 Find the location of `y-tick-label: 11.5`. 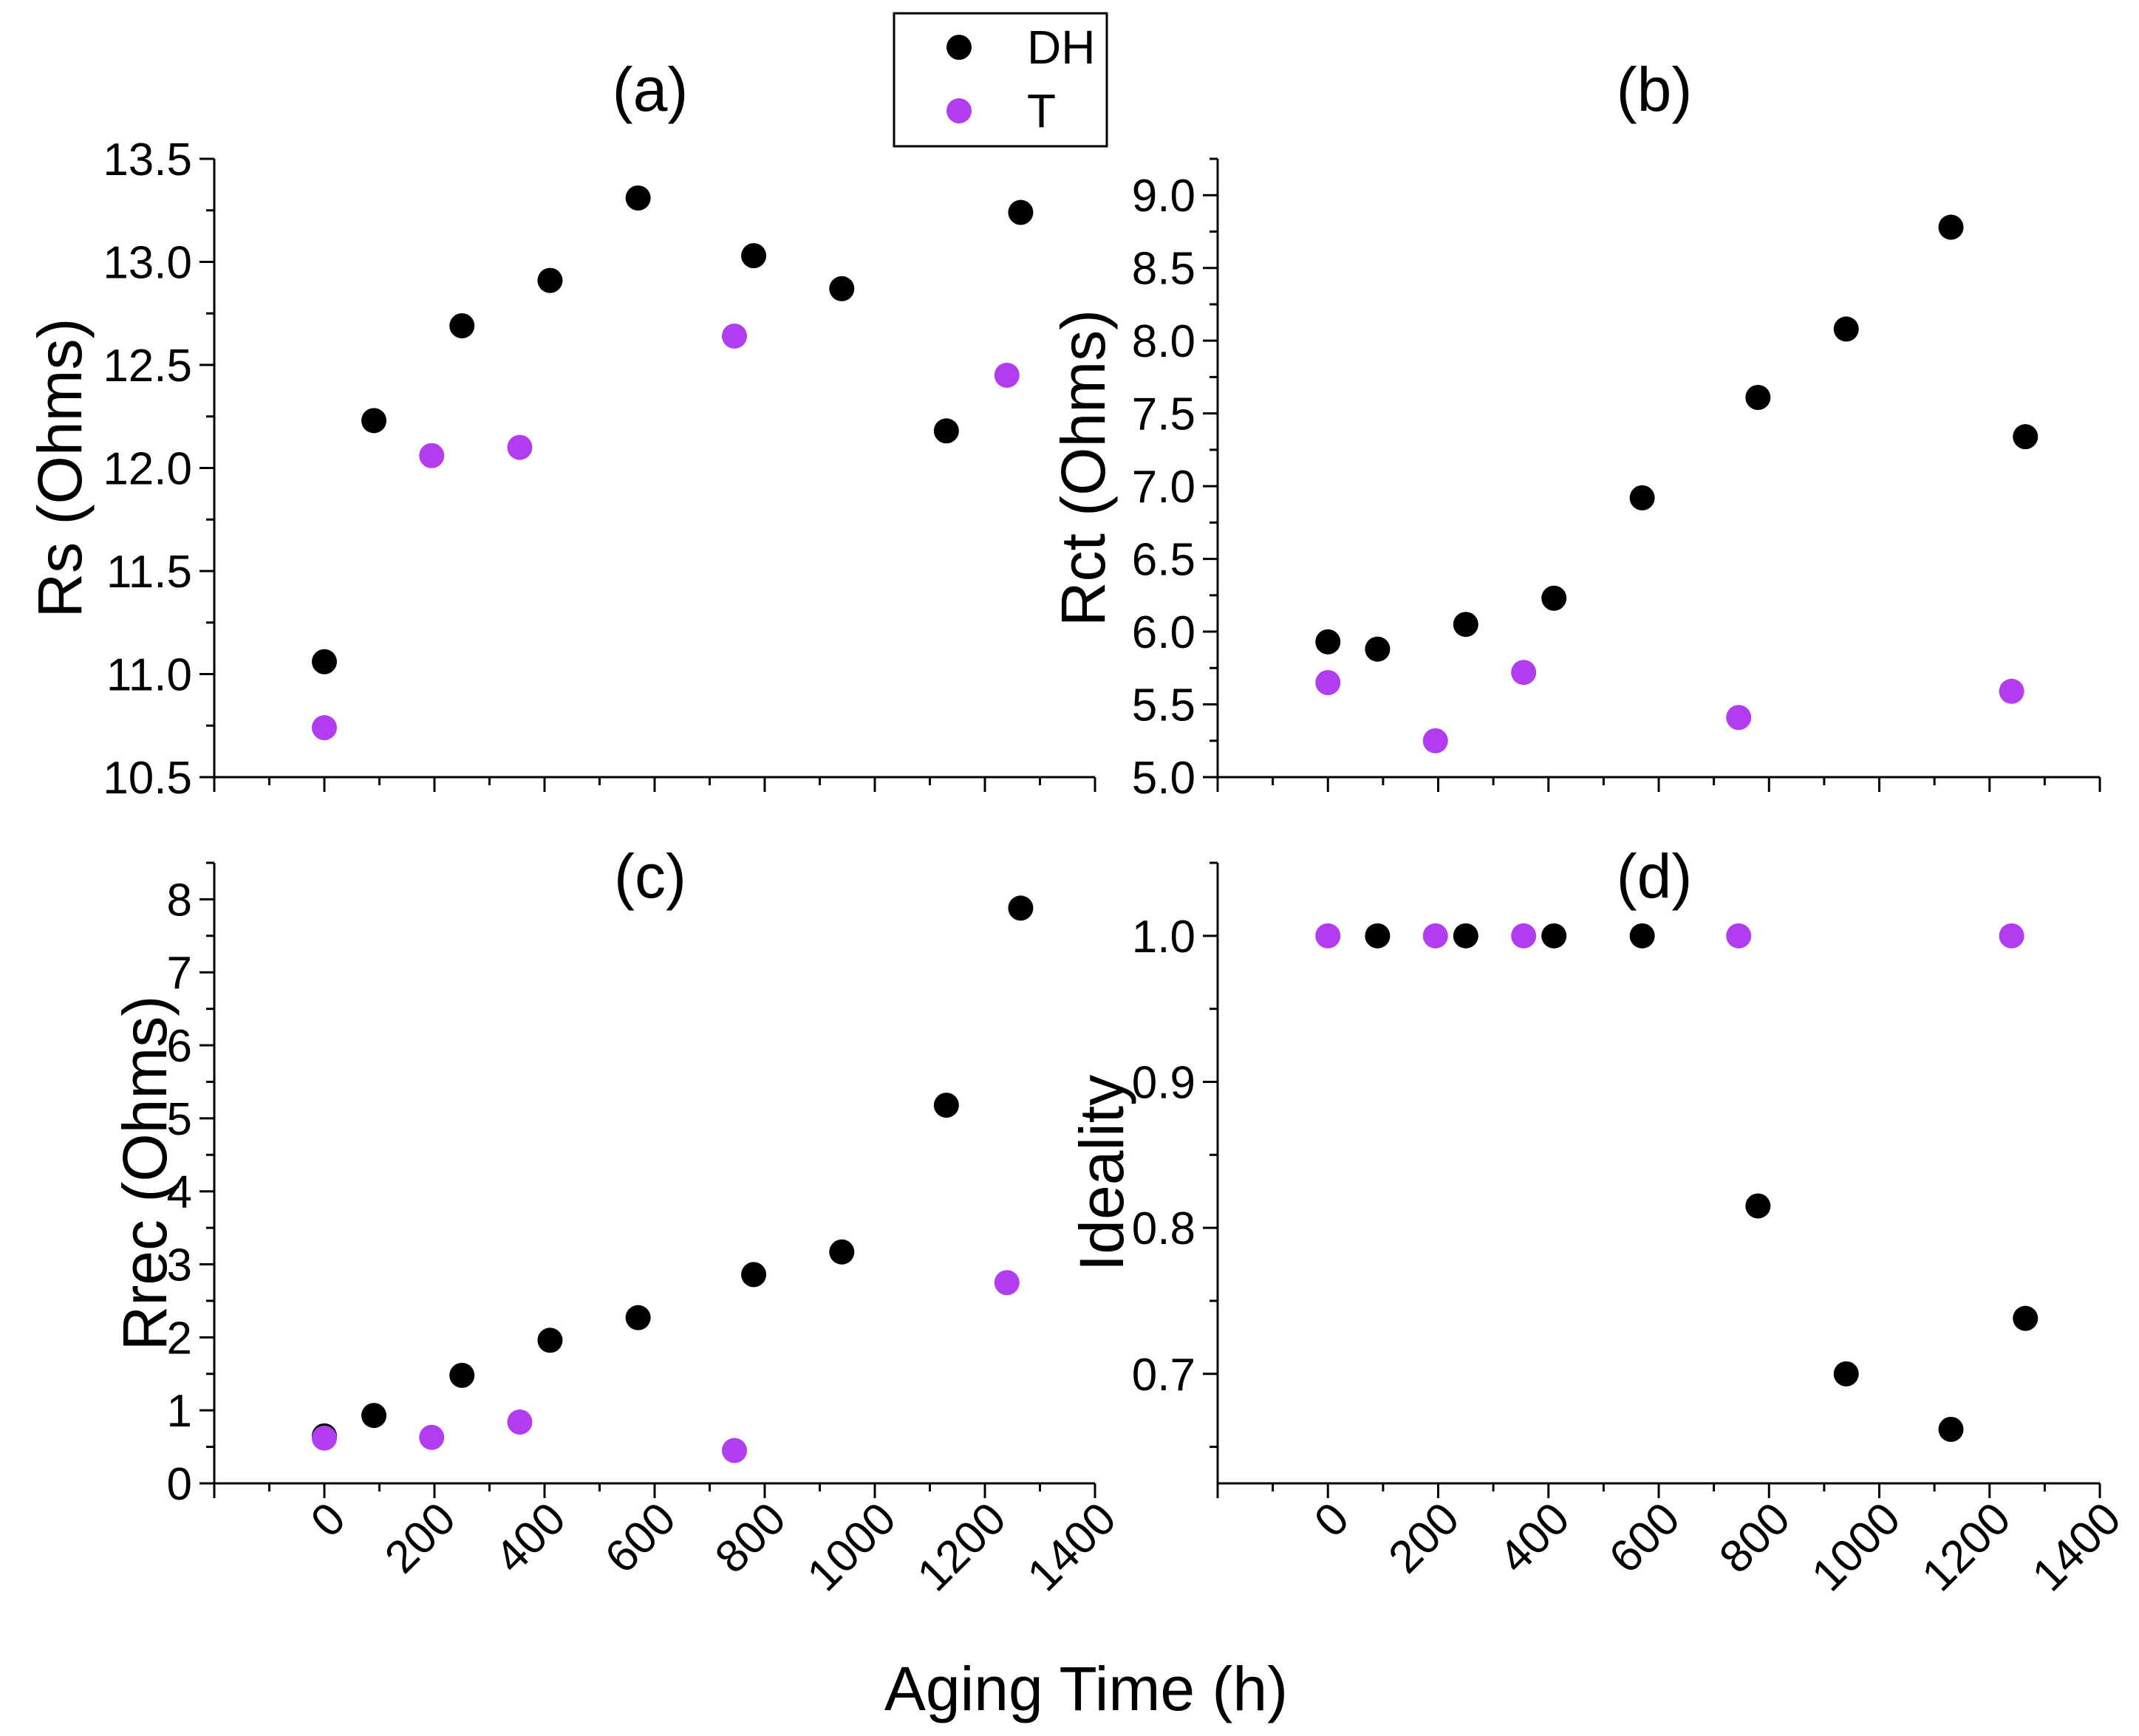

y-tick-label: 11.5 is located at coordinates (149, 572).